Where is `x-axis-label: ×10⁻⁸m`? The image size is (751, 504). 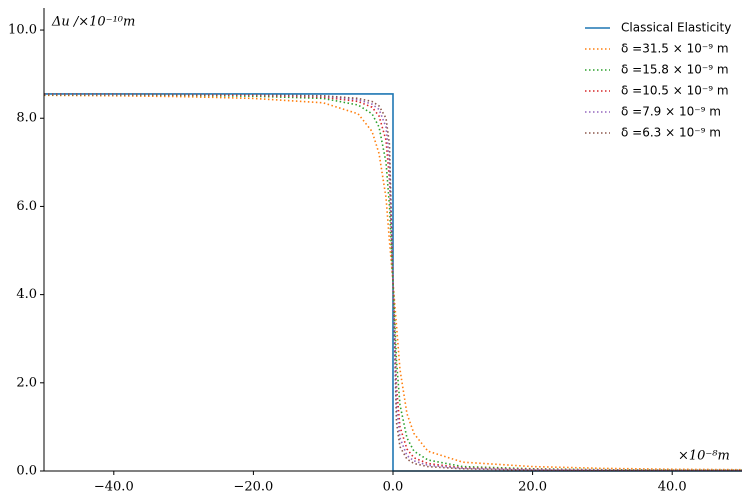 x-axis-label: ×10⁻⁸m is located at coordinates (704, 456).